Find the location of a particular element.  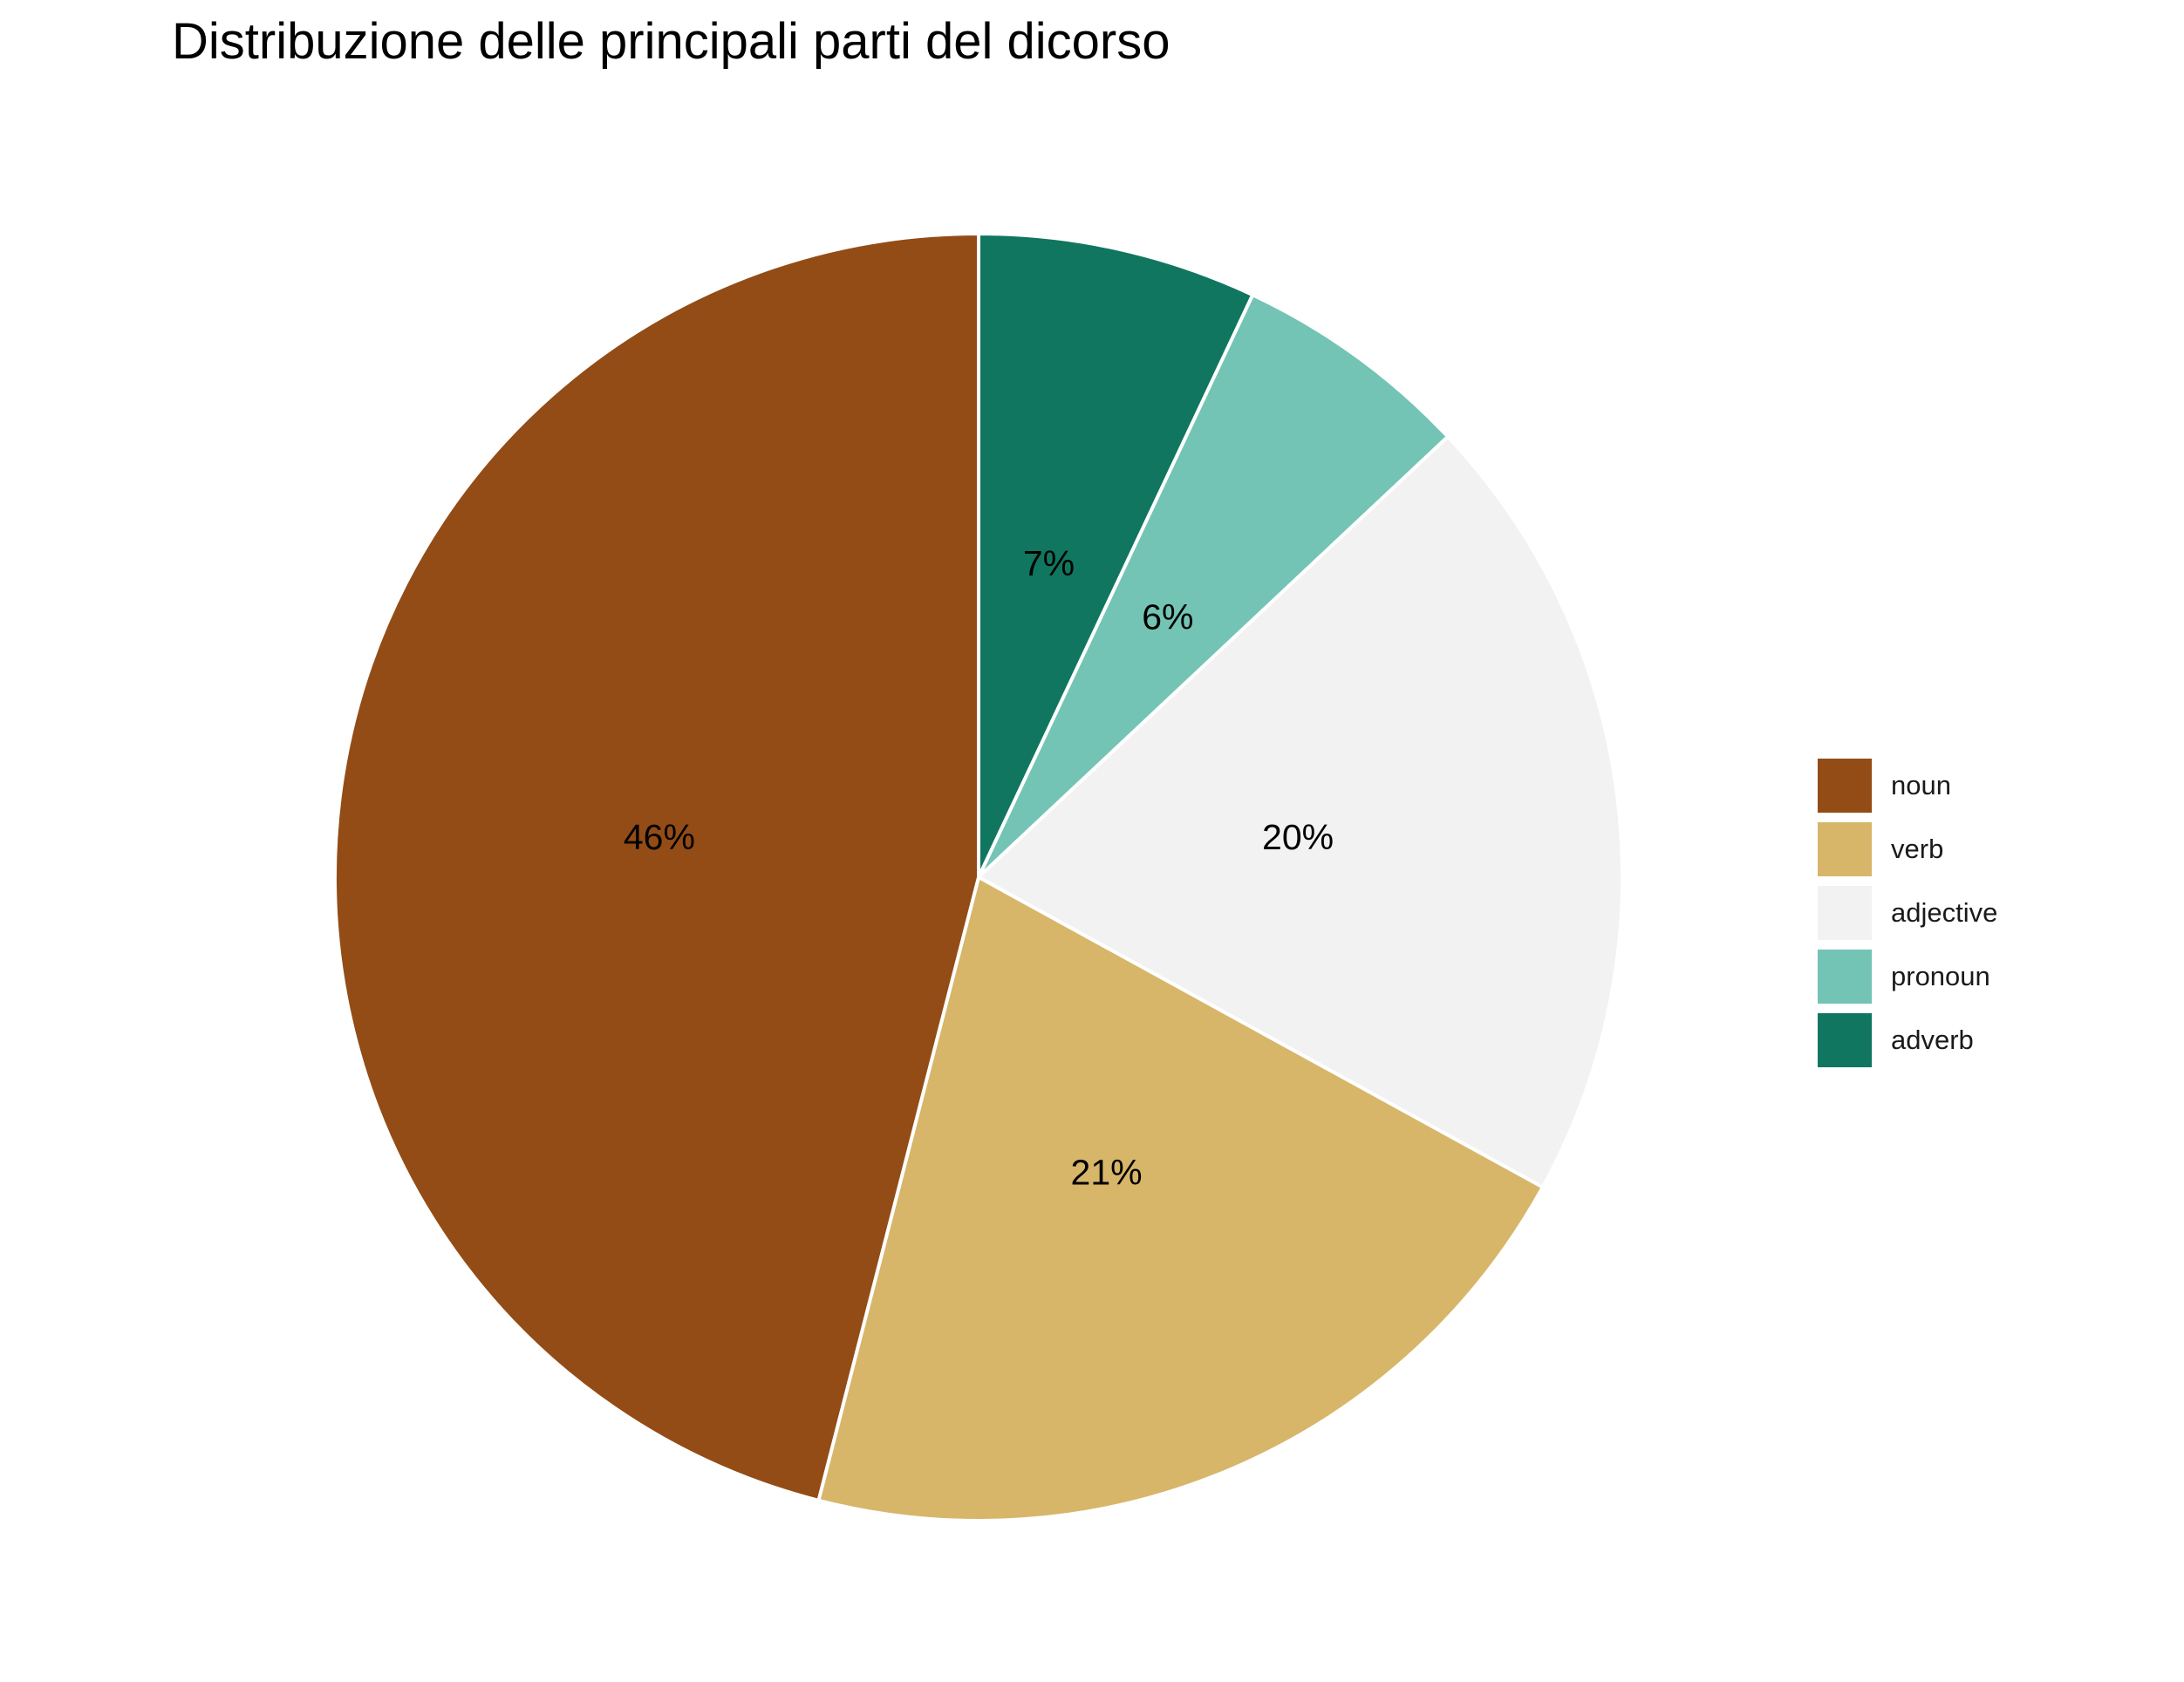

legend-item-adverb: adverb is located at coordinates (1907, 1040).